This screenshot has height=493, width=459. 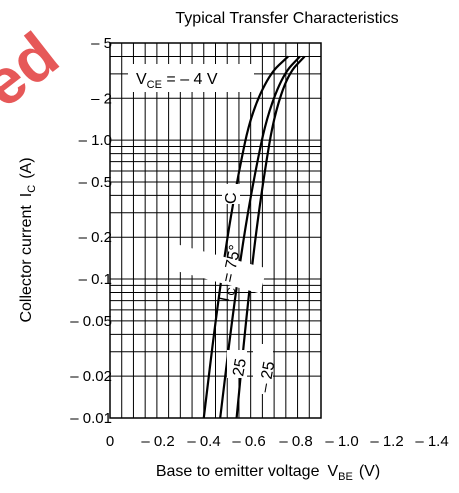 What do you see at coordinates (157, 441) in the screenshot?
I see `x-tick-label: – 0.2` at bounding box center [157, 441].